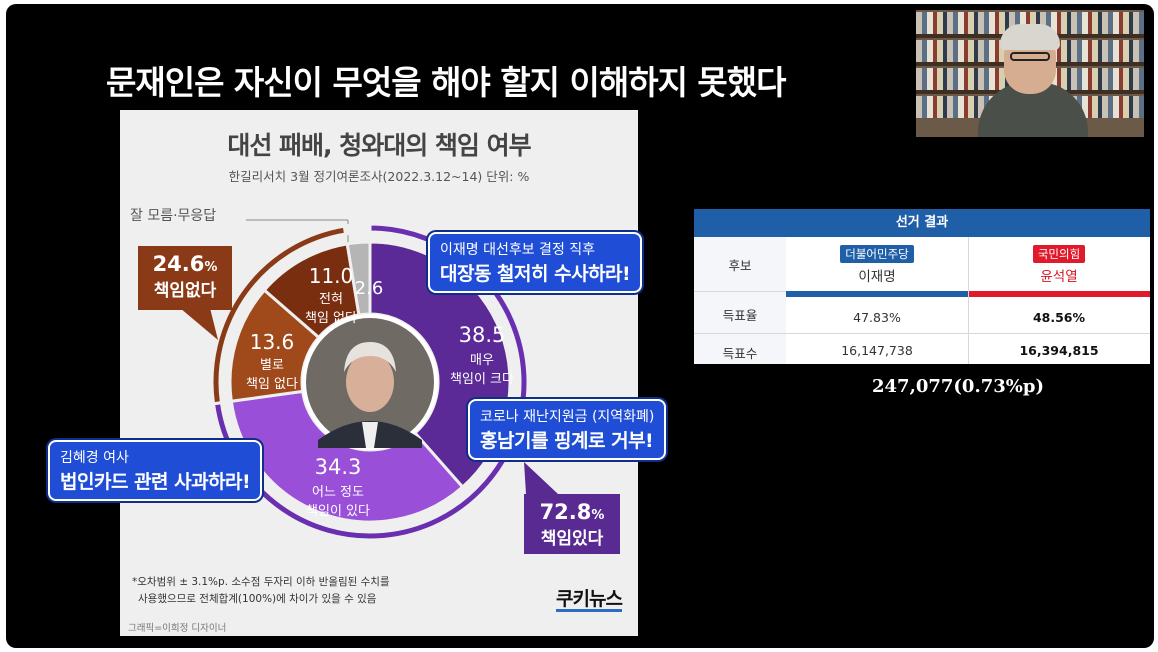  I want to click on kukinews-logo: 쿠키뉴스, so click(589, 599).